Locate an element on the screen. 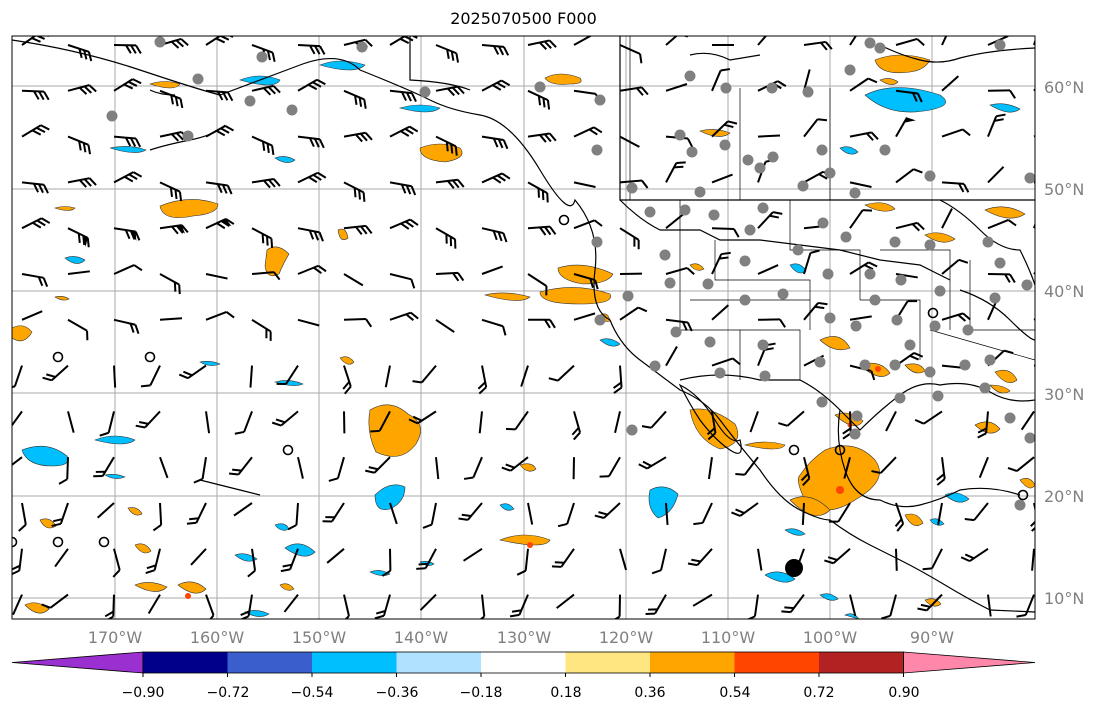 The width and height of the screenshot is (1105, 712). lon-label: 140°W is located at coordinates (421, 637).